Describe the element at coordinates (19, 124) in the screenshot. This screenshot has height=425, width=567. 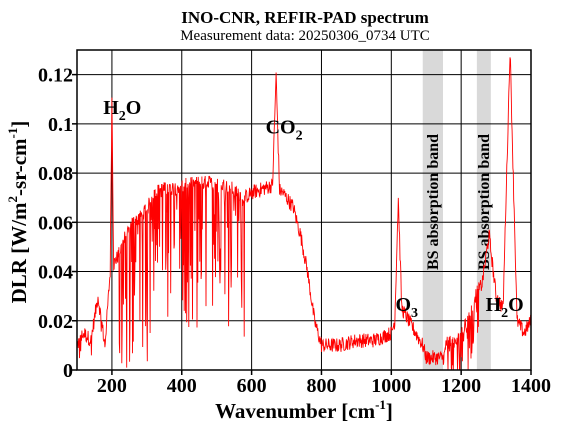
I see `y-axis-title-end: ]` at that location.